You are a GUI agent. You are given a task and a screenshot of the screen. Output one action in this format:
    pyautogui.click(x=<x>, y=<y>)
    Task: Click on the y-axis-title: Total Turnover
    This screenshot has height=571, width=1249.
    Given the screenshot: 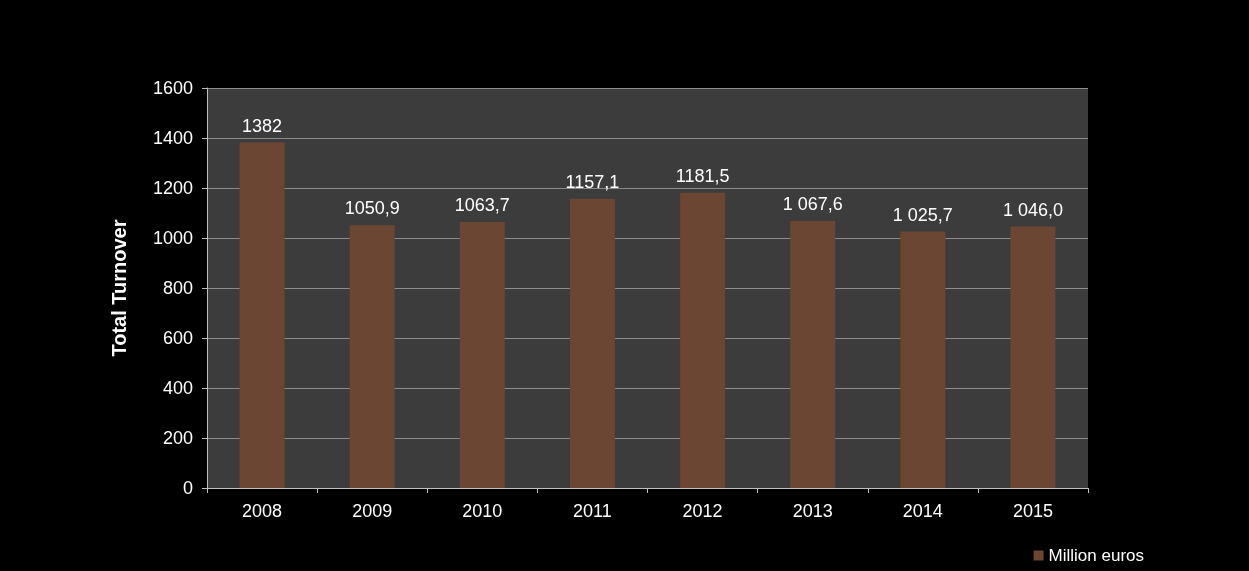 What is the action you would take?
    pyautogui.click(x=119, y=288)
    